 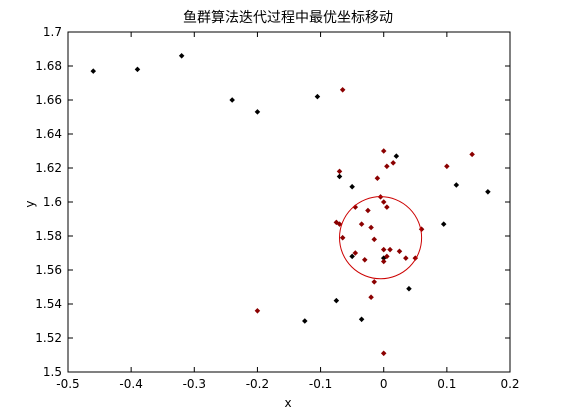 I want to click on y-tick-label: 1.64, so click(x=48, y=134).